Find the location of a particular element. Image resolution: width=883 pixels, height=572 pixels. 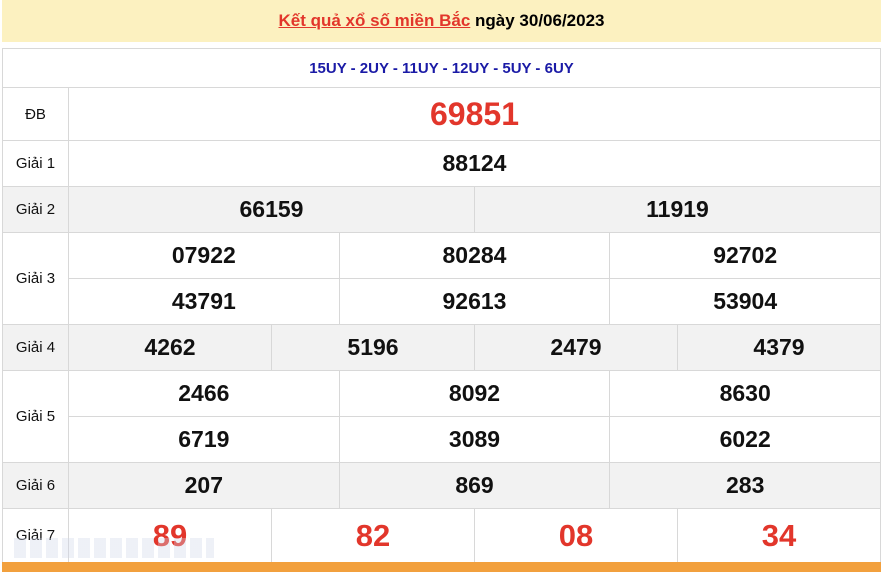

prize-number: 8630 is located at coordinates (744, 393).